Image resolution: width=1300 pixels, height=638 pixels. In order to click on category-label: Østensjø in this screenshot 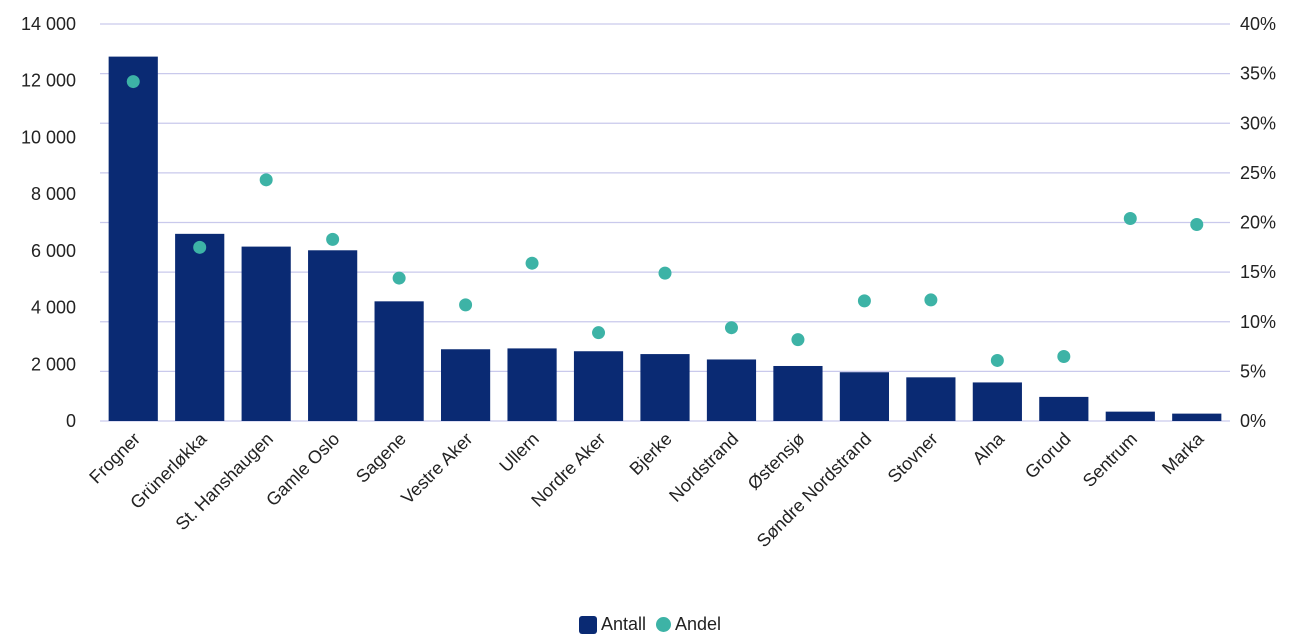, I will do `click(776, 461)`.